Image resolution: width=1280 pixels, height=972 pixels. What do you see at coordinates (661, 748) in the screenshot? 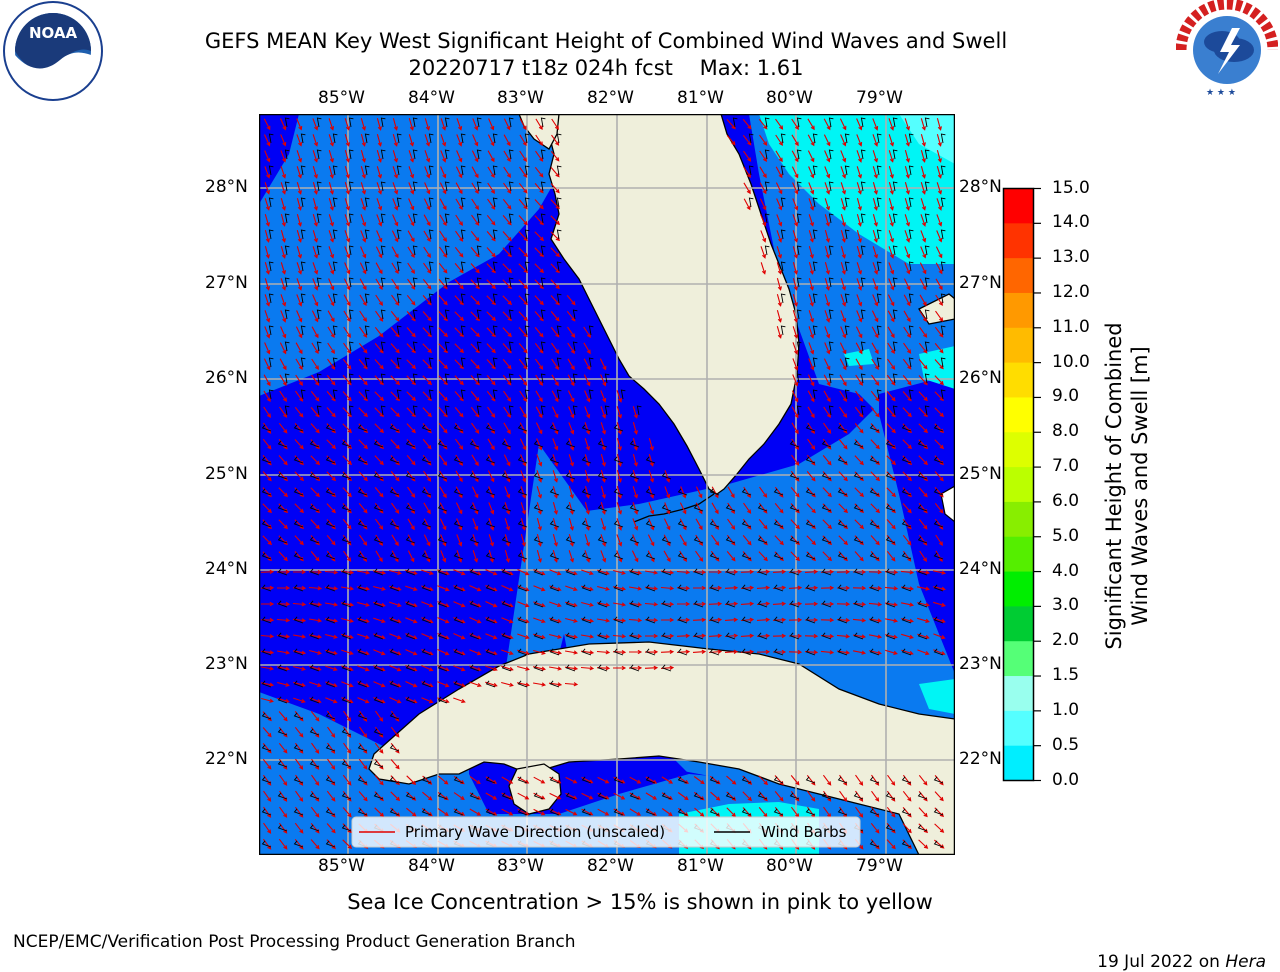
I see `cuba-land` at bounding box center [661, 748].